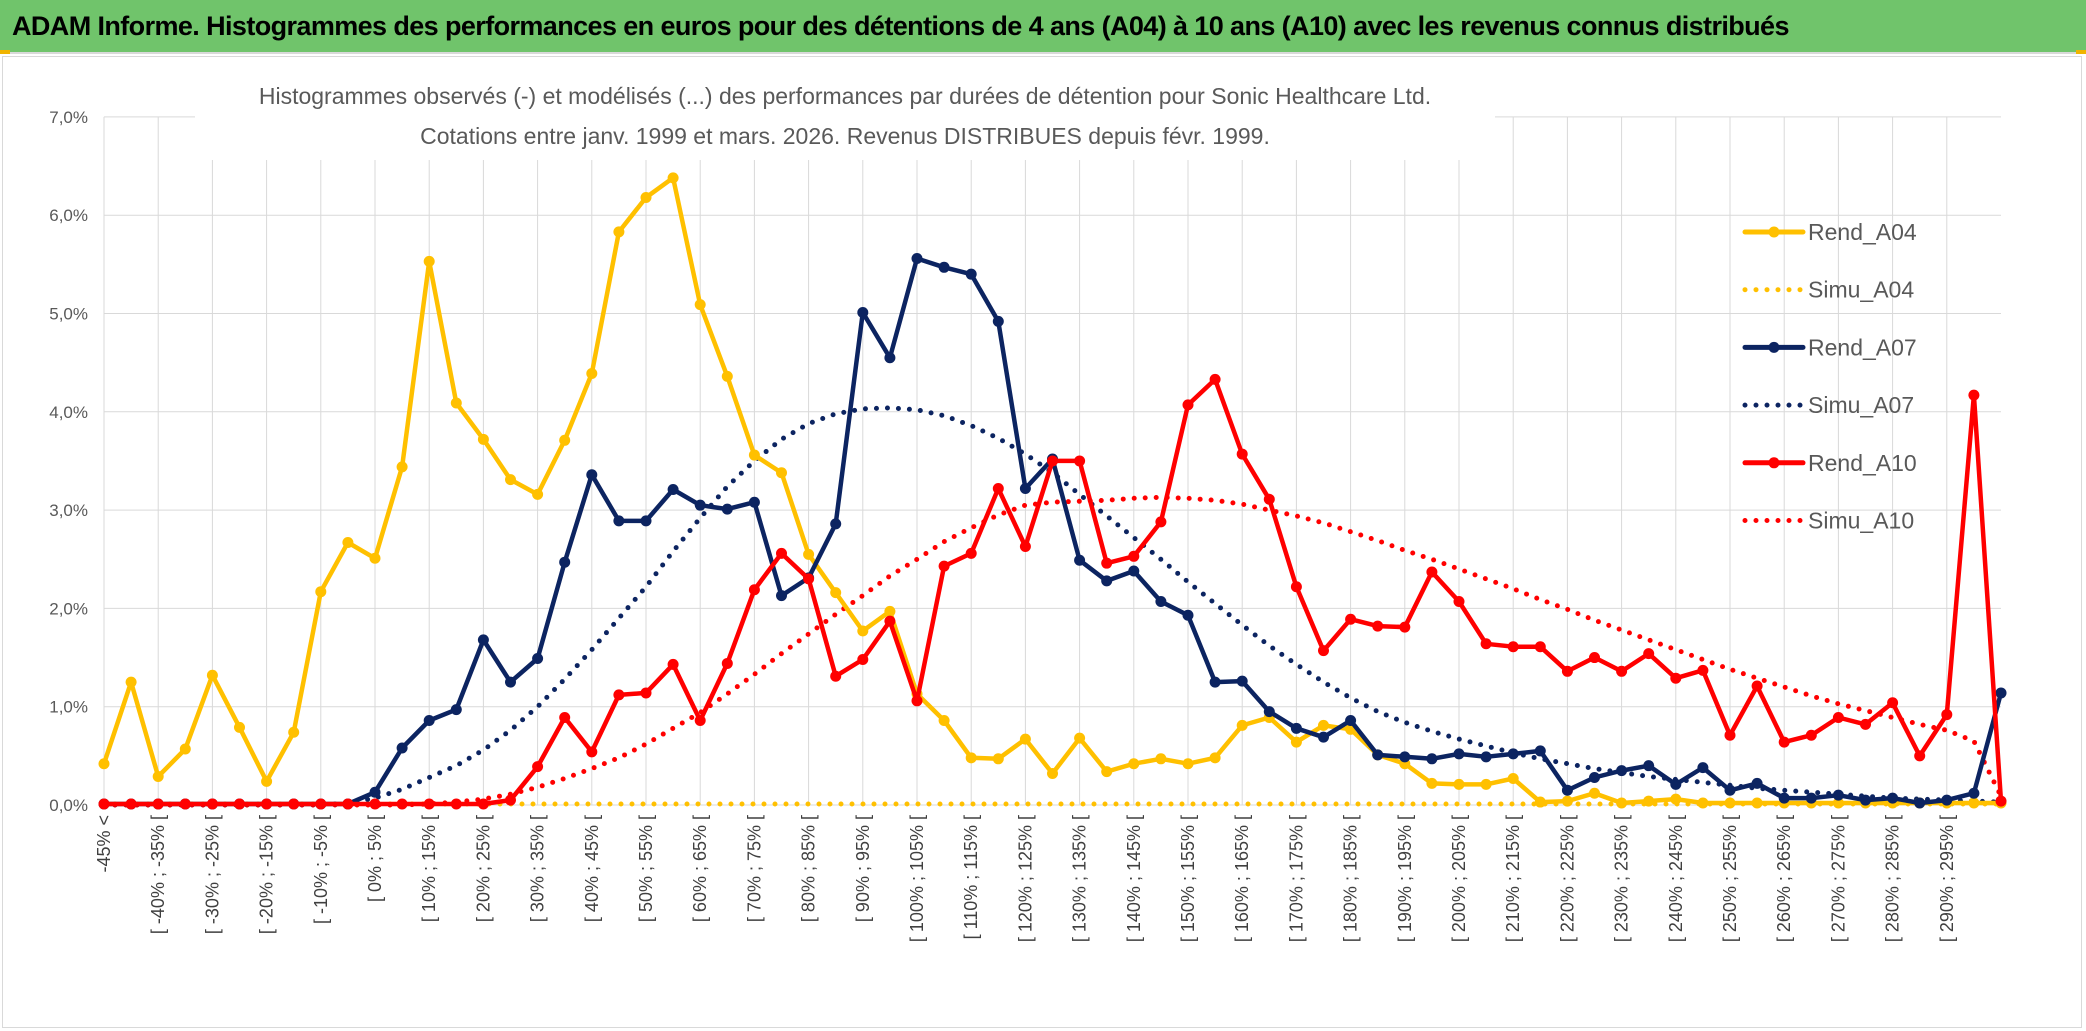 This screenshot has height=1031, width=2086. What do you see at coordinates (429, 868) in the screenshot?
I see `x-tick-label: [ 10% ; 15% [` at bounding box center [429, 868].